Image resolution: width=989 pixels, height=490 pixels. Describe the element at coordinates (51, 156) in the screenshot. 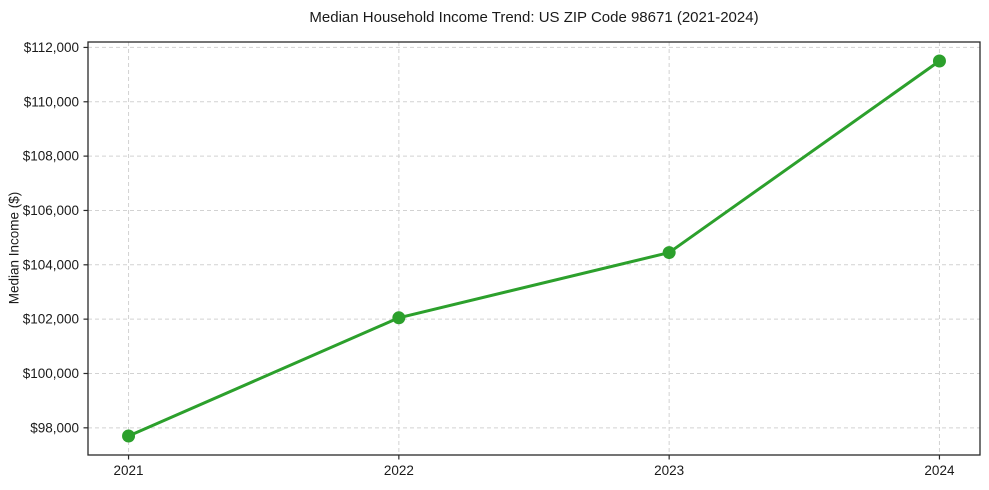

I see `y-tick-label: $108,000` at that location.